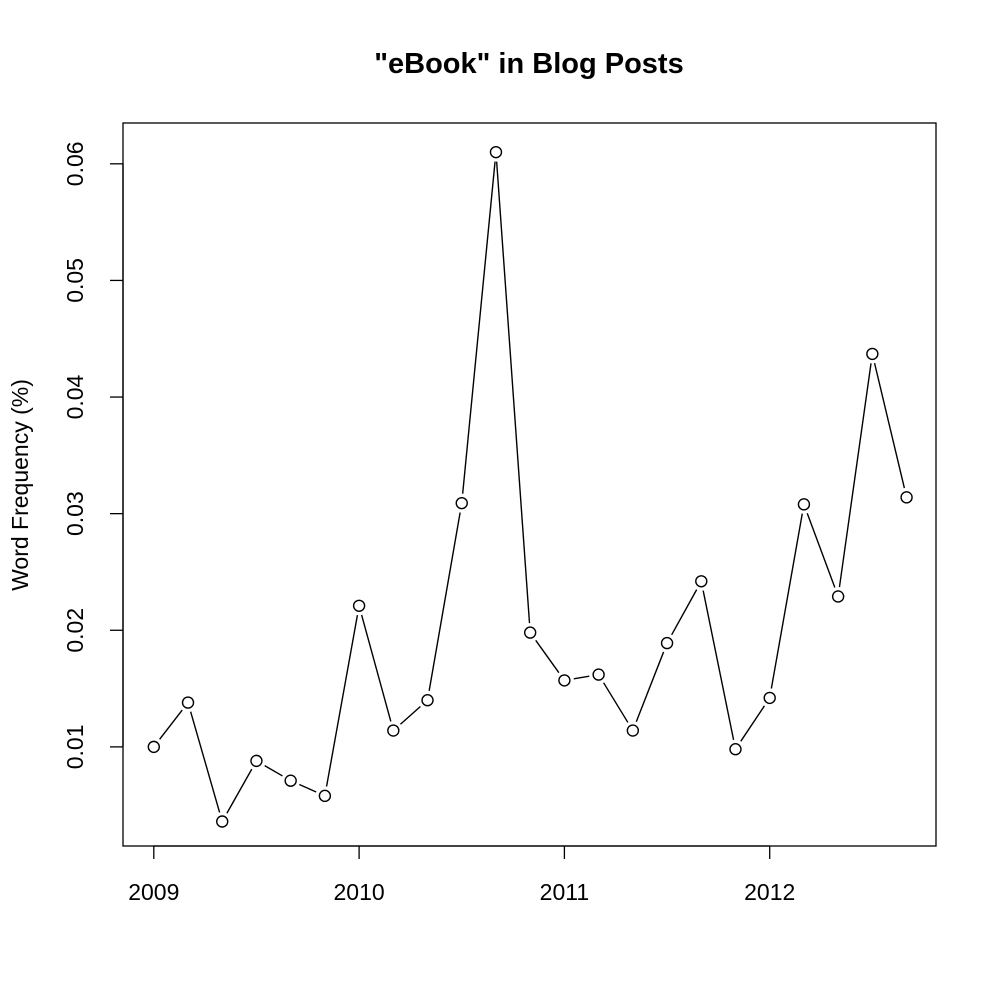 The image size is (1000, 1000). I want to click on y-tick-label: 0.05, so click(75, 280).